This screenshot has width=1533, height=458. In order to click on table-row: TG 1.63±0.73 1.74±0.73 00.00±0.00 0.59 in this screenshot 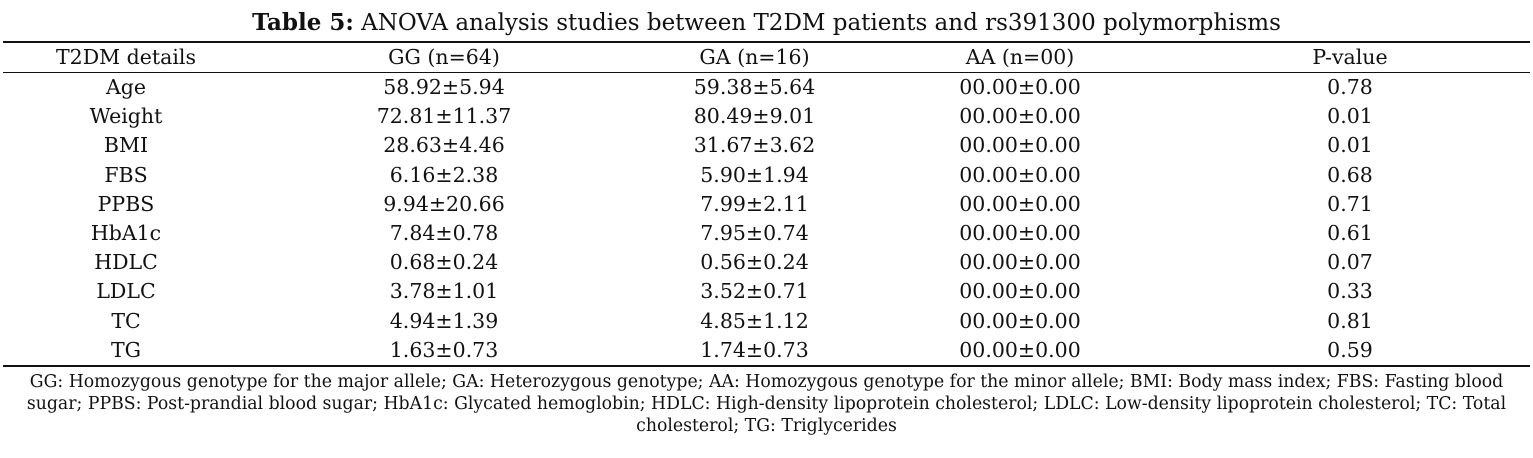, I will do `click(766, 351)`.